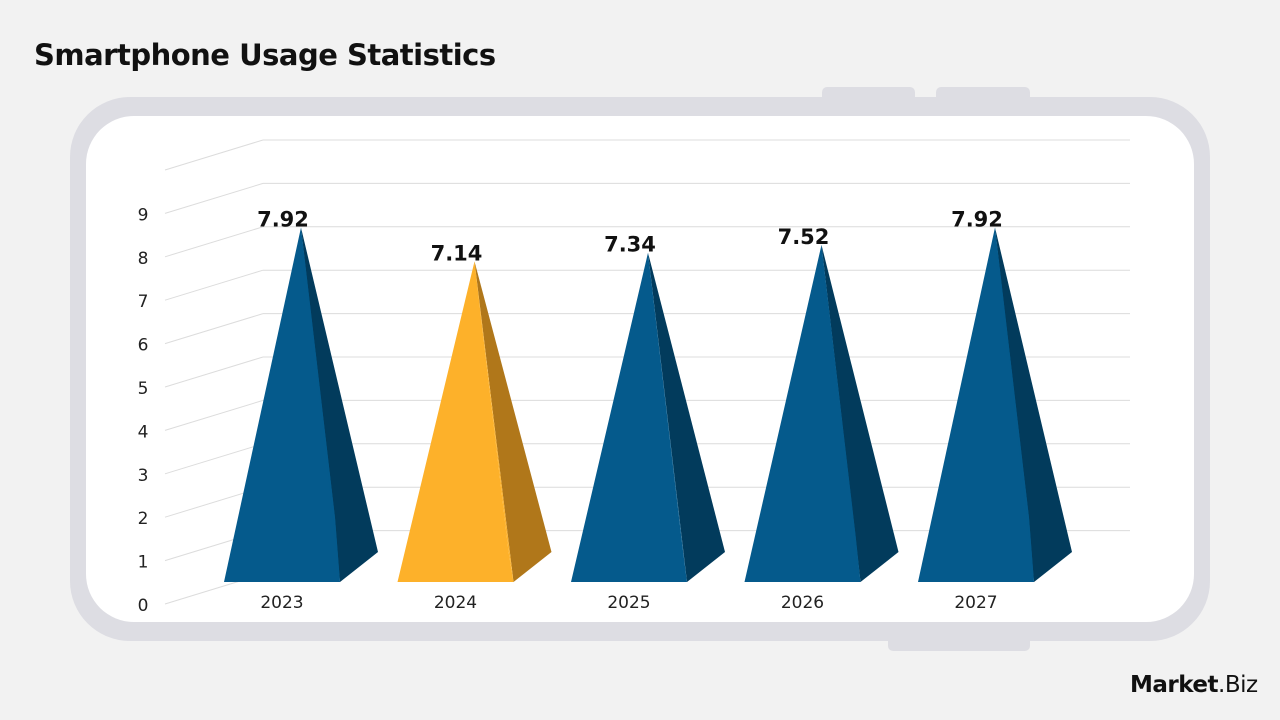 Image resolution: width=1280 pixels, height=720 pixels. What do you see at coordinates (143, 302) in the screenshot?
I see `y-tick-label: 7` at bounding box center [143, 302].